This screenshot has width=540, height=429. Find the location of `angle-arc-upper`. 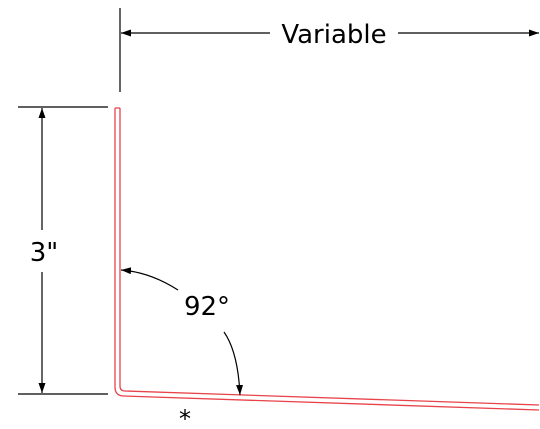

angle-arc-upper is located at coordinates (149, 279).